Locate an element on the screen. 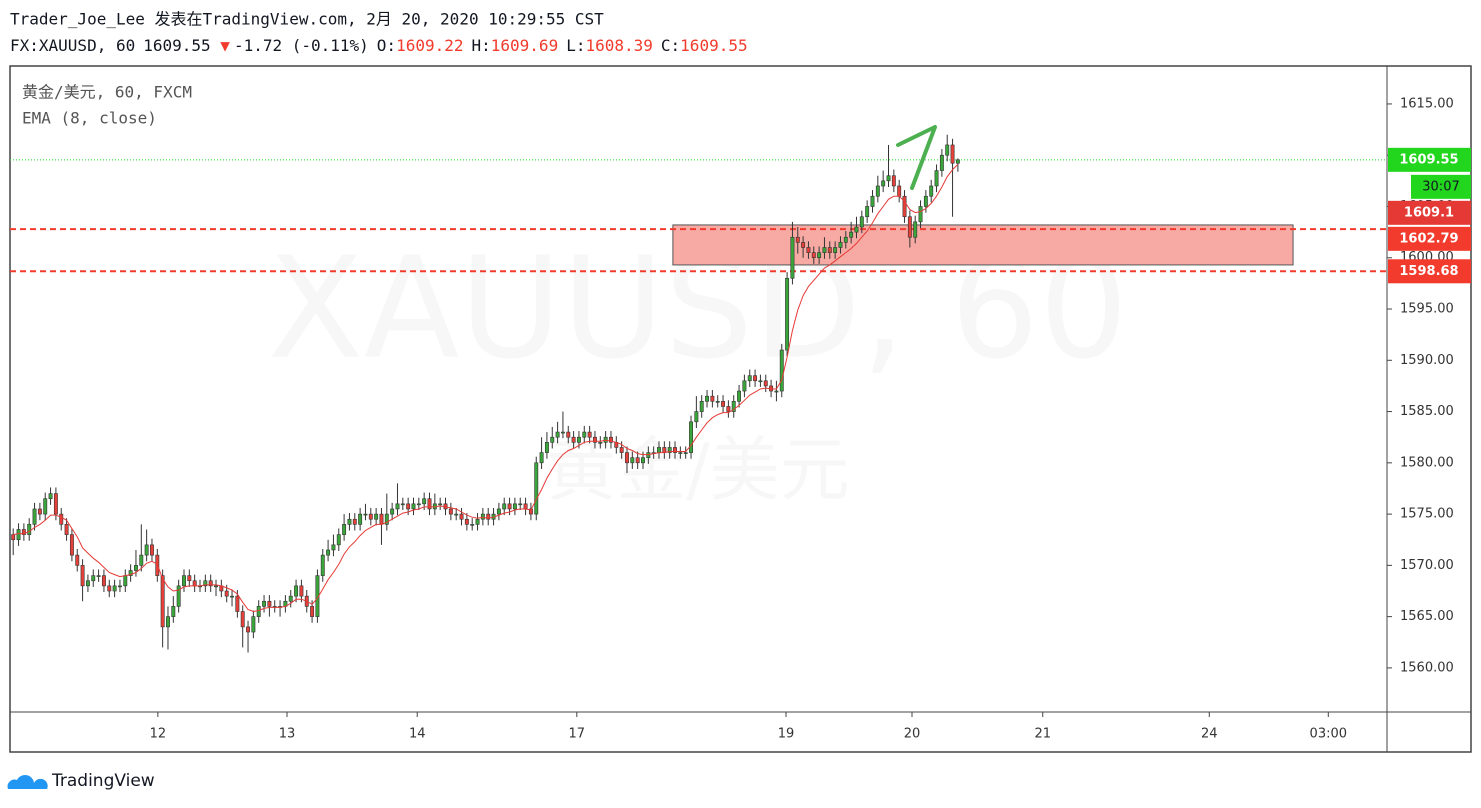  high-label: H: is located at coordinates (481, 45).